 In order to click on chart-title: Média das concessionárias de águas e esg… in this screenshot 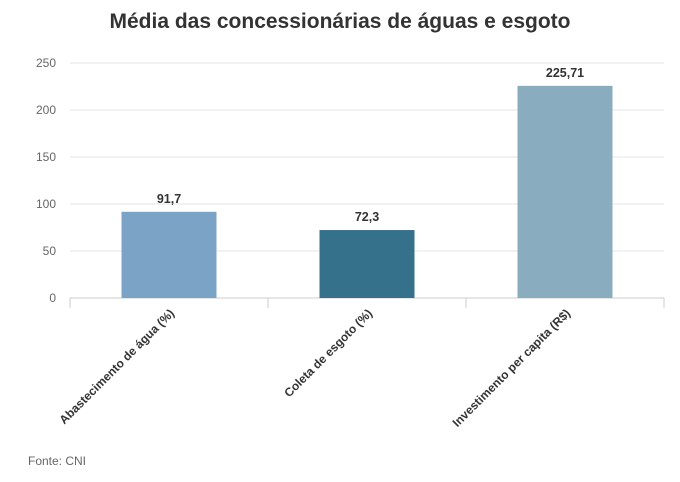, I will do `click(340, 21)`.